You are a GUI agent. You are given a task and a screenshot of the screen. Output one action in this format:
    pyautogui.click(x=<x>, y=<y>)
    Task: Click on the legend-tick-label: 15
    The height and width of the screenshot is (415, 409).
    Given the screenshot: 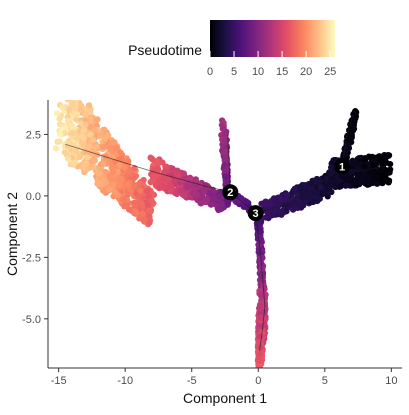 What is the action you would take?
    pyautogui.click(x=282, y=72)
    